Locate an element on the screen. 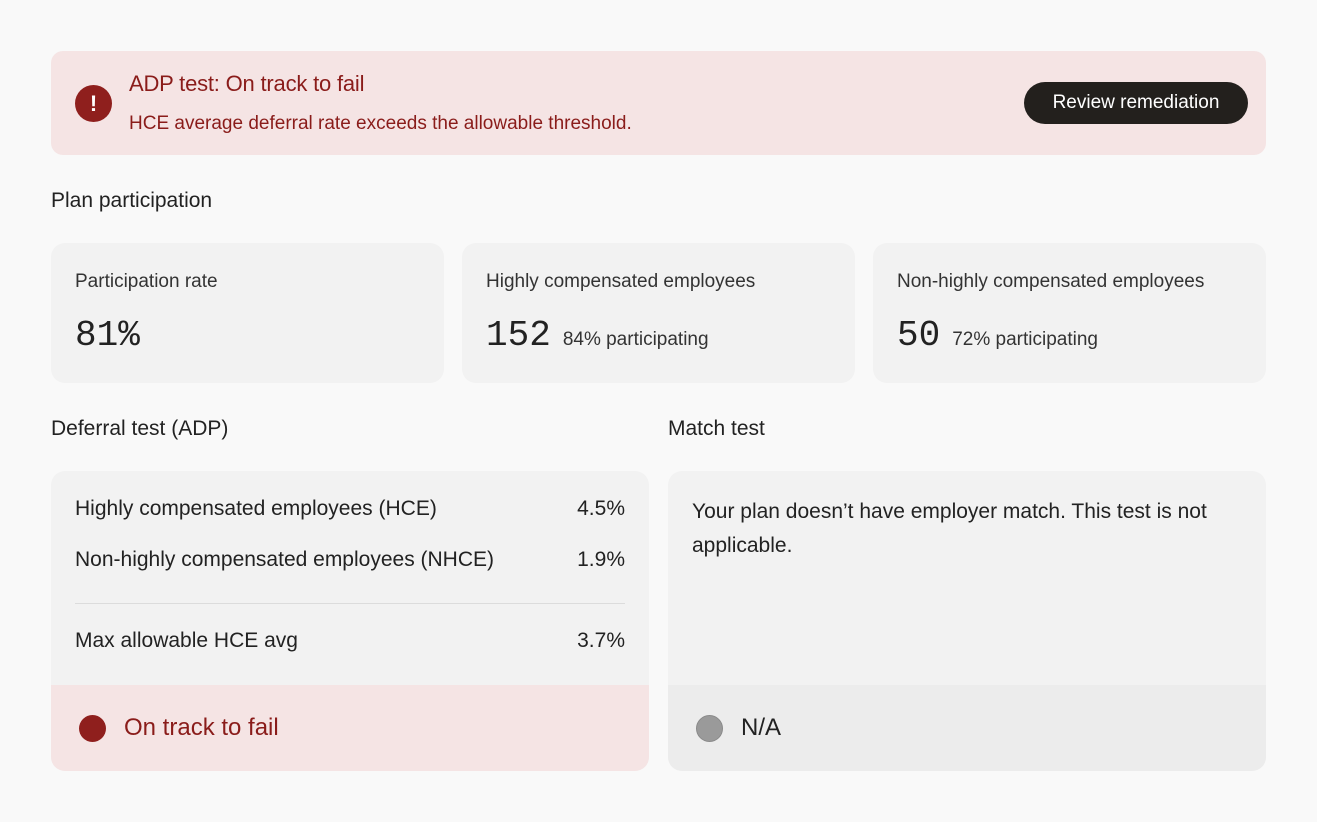  row-value: 3.7% is located at coordinates (601, 640).